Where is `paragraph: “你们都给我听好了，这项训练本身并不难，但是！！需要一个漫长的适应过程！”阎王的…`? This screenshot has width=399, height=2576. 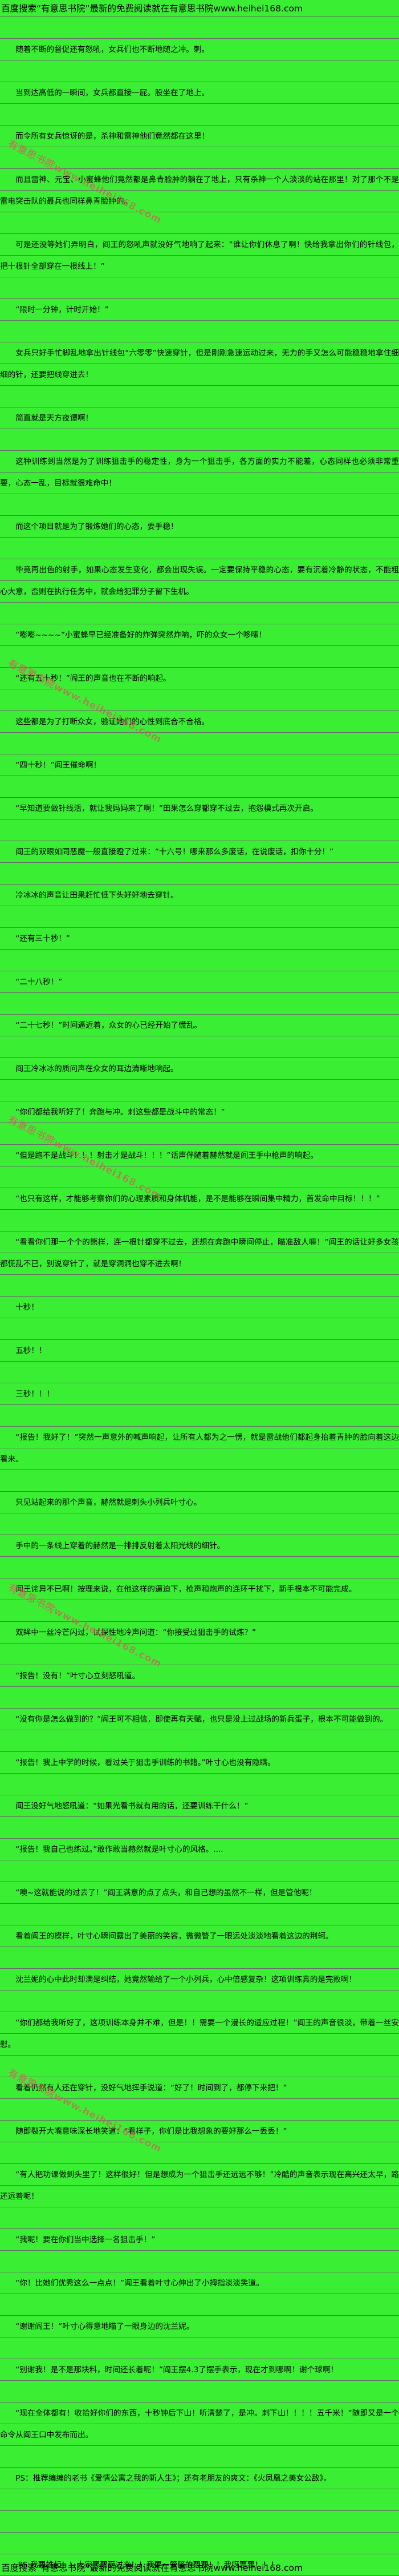 paragraph: “你们都给我听好了，这项训练本身并不难，但是！！需要一个漫长的适应过程！”阎王的… is located at coordinates (199, 2034).